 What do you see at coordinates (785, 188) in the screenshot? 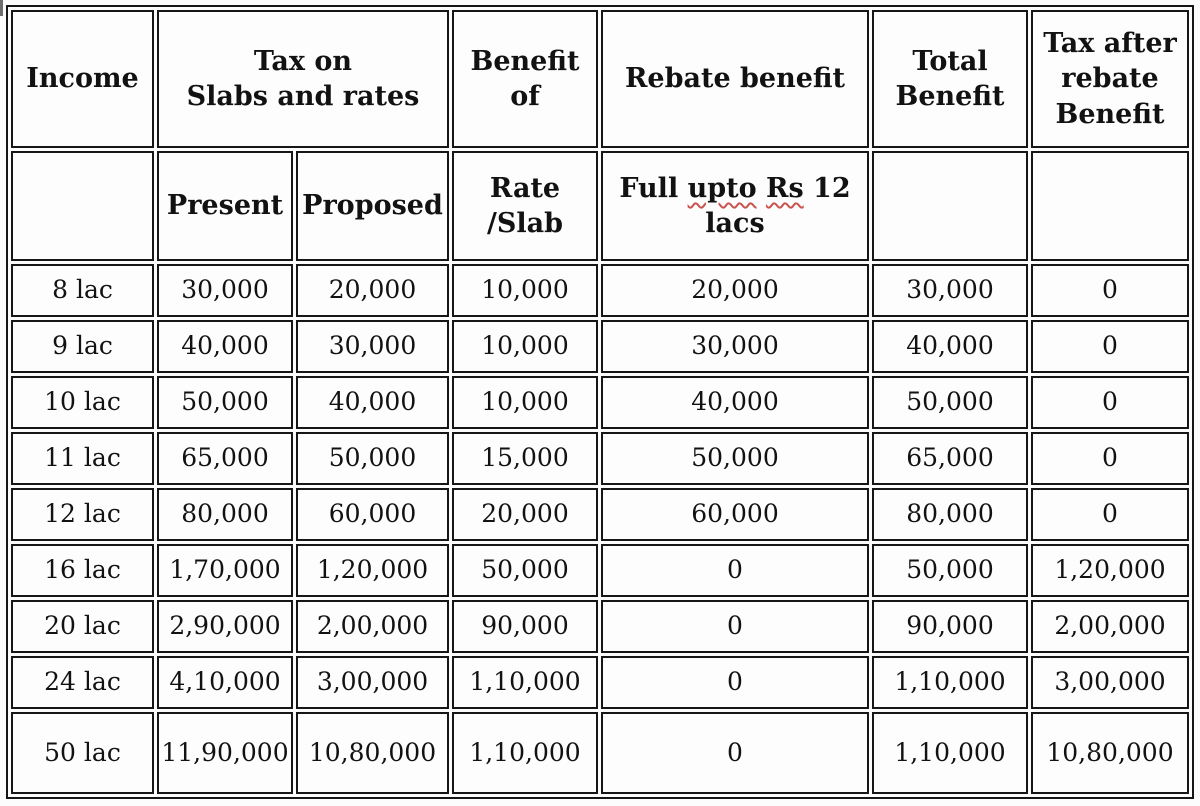
I see `misspelled-word-rs: Rs` at bounding box center [785, 188].